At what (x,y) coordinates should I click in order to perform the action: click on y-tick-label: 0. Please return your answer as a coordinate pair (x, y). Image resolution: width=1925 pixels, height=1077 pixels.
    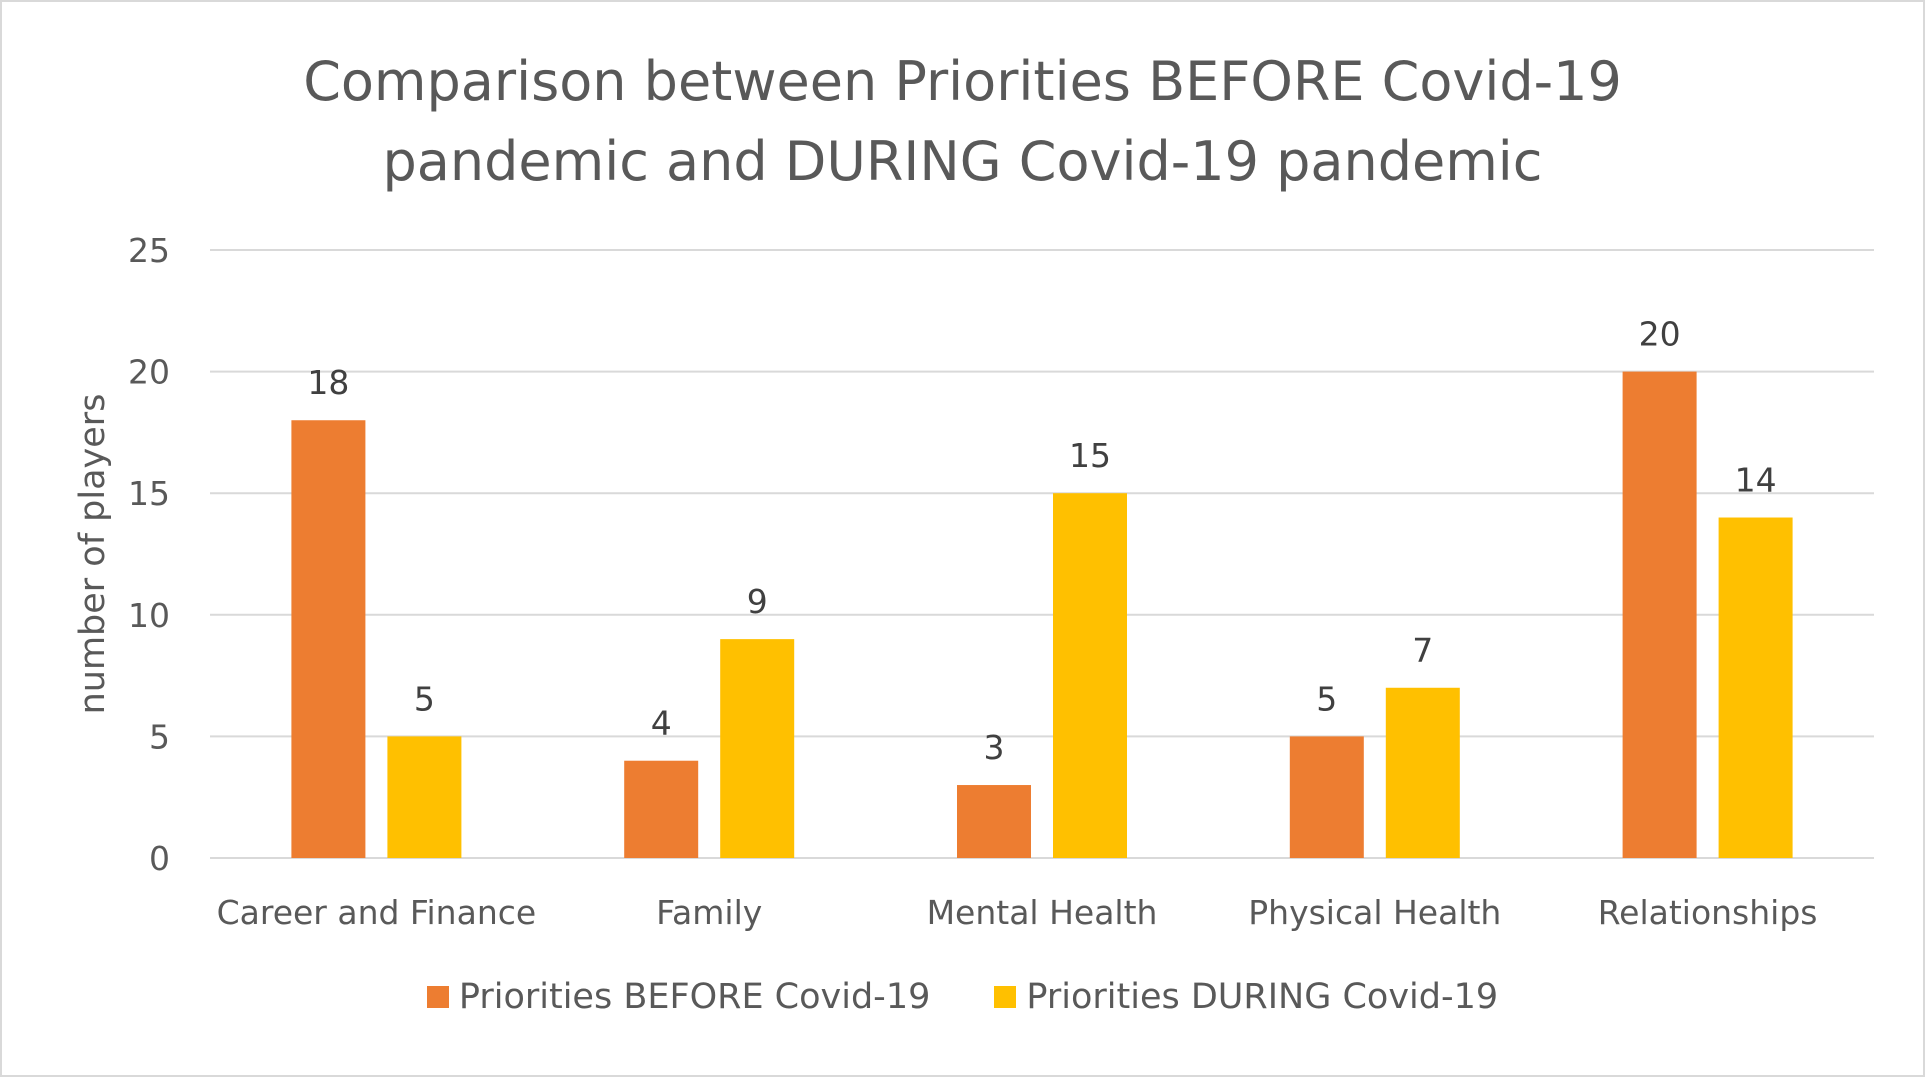
    Looking at the image, I should click on (159, 858).